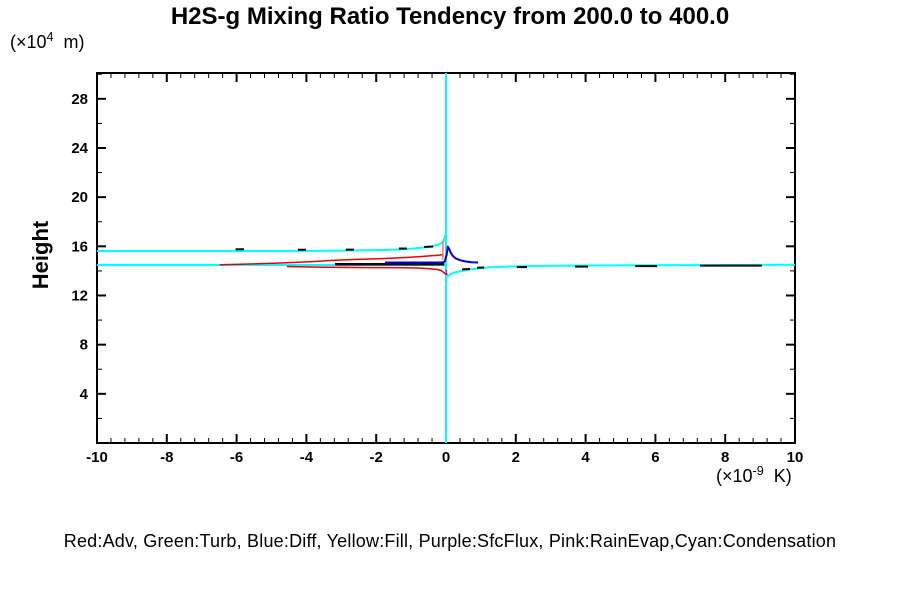  What do you see at coordinates (376, 457) in the screenshot?
I see `x-tick-label: -2` at bounding box center [376, 457].